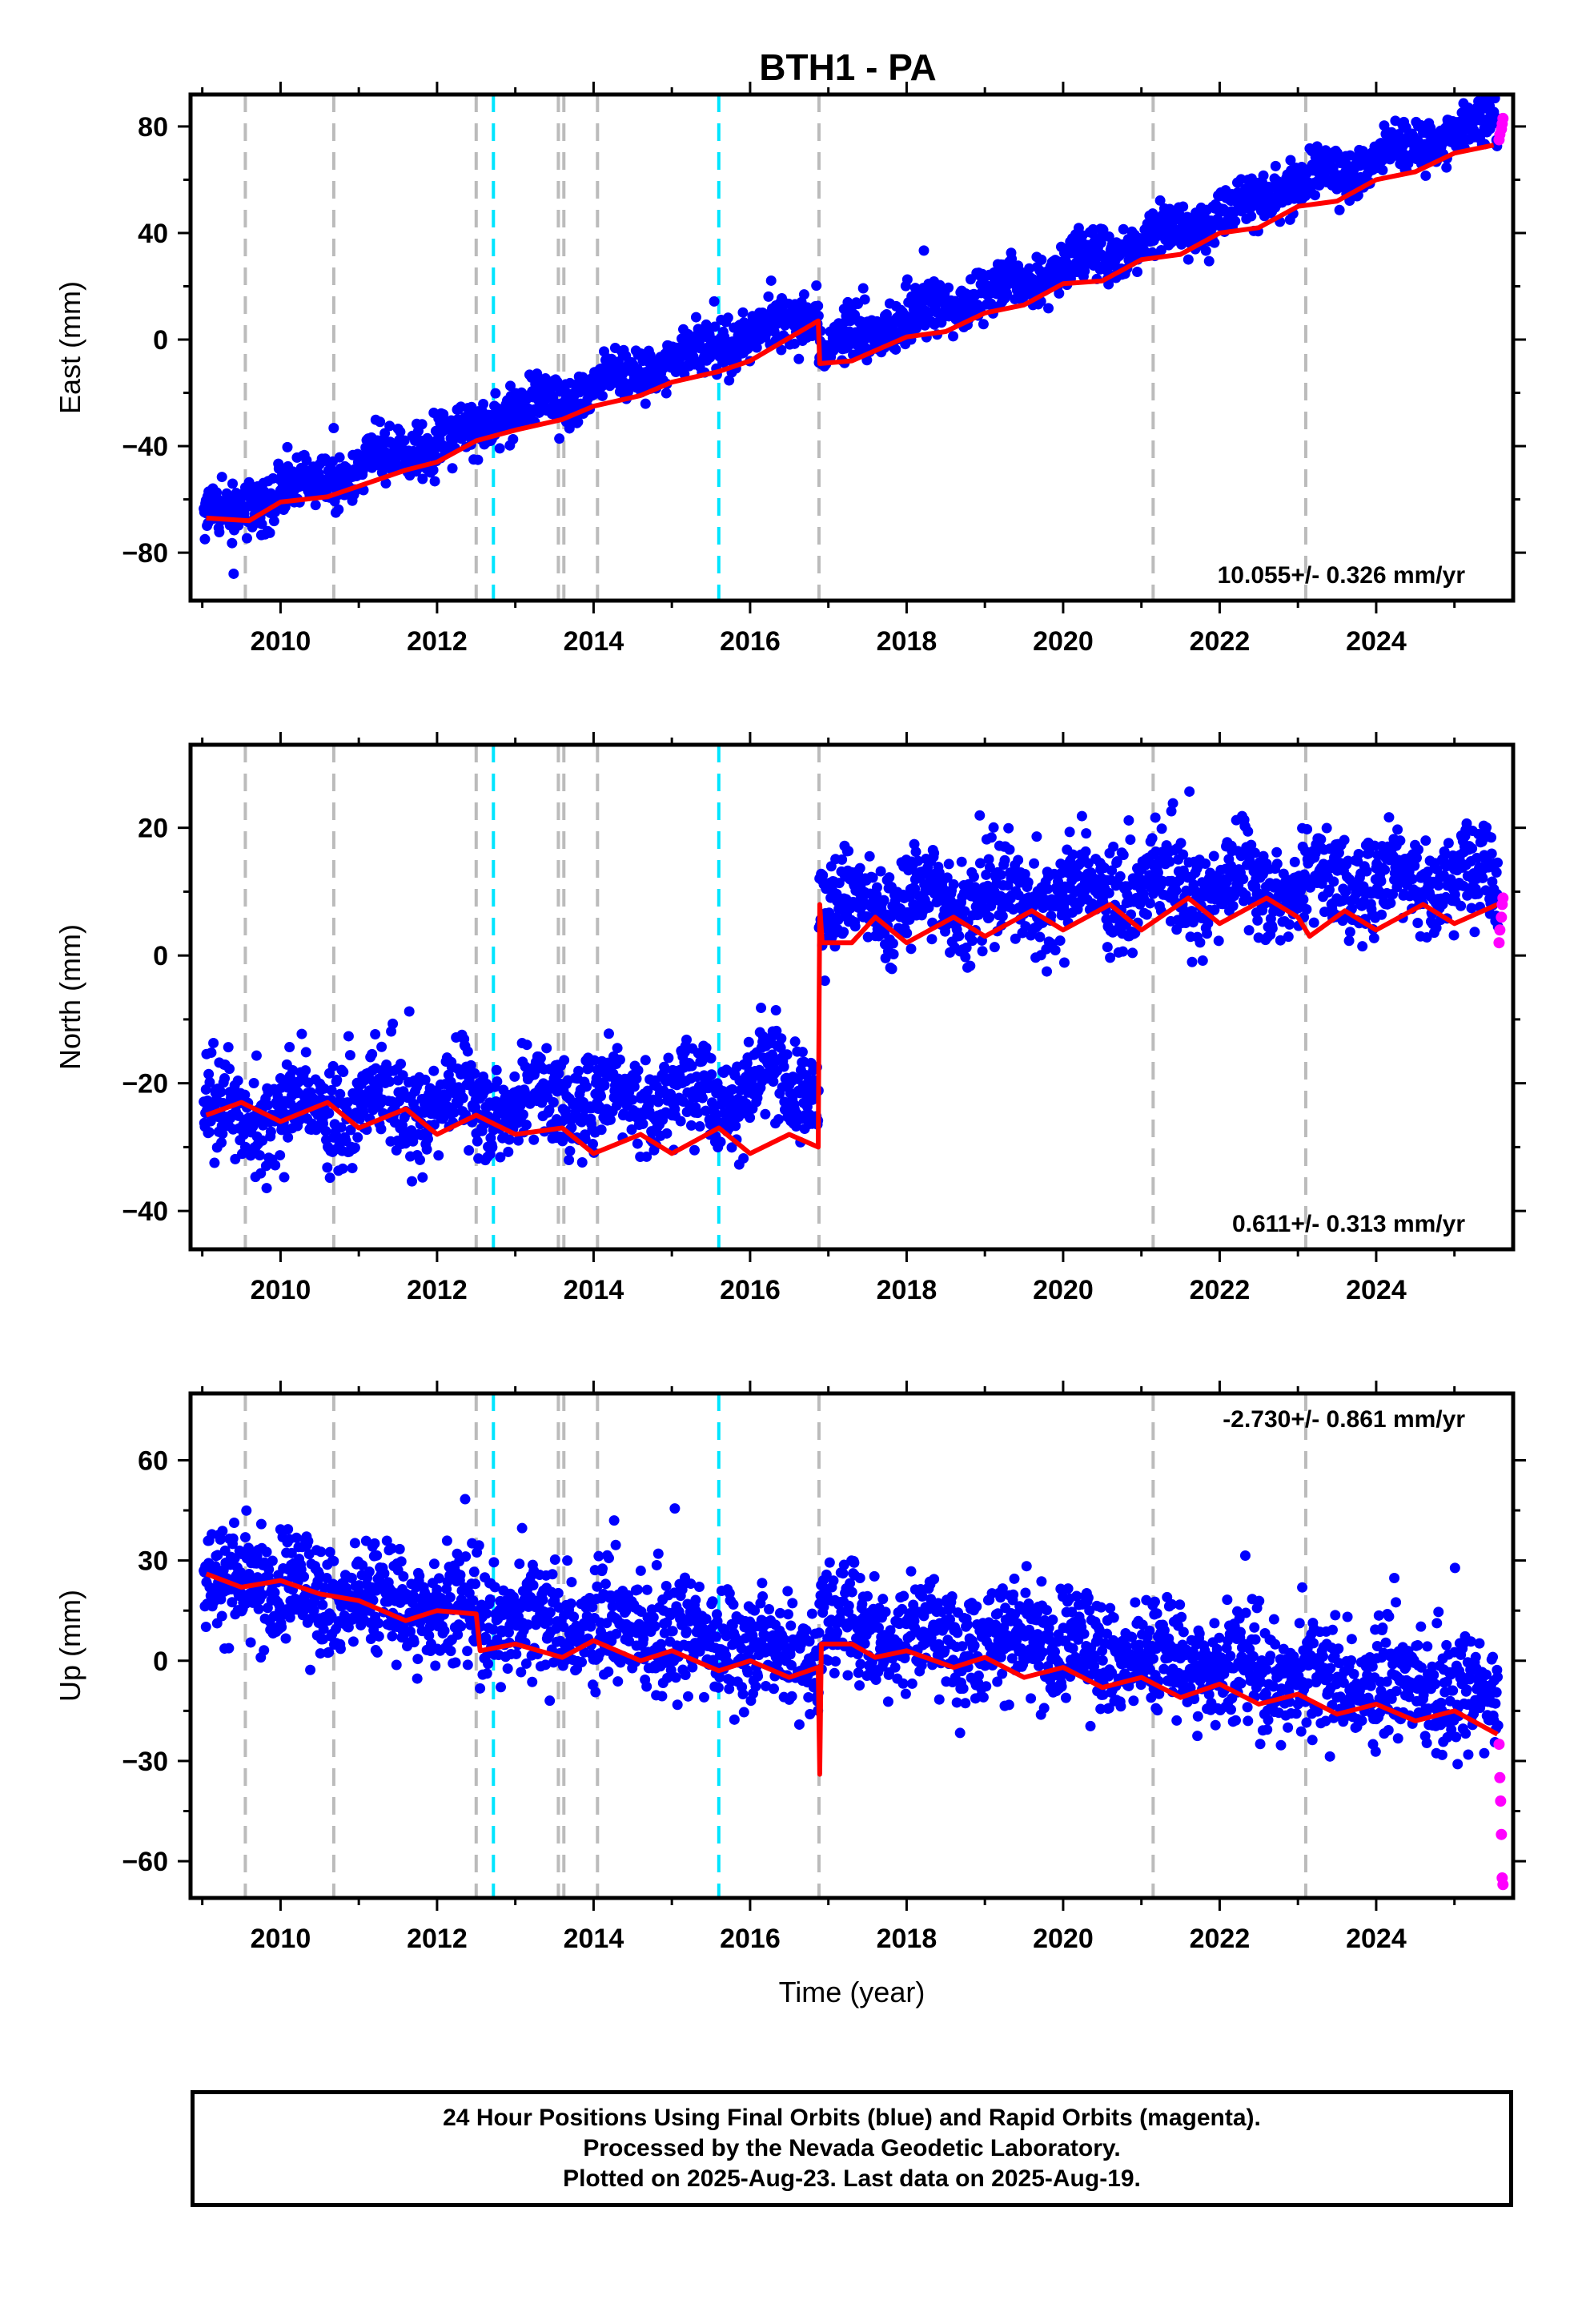  I want to click on x-tick-label: 2016, so click(751, 641).